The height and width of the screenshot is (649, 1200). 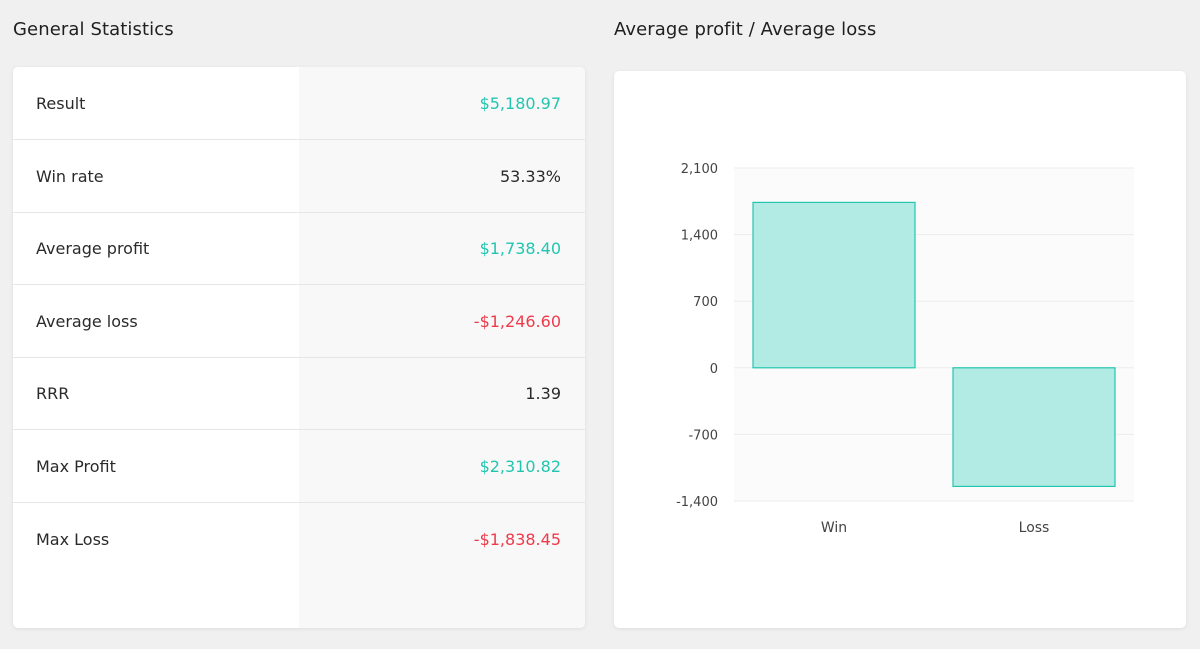 I want to click on stat-label: Win rate, so click(x=70, y=176).